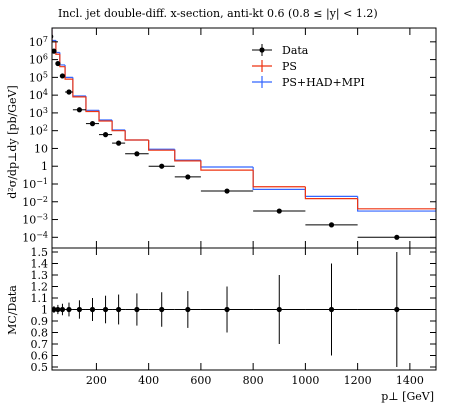 Image resolution: width=450 pixels, height=407 pixels. Describe the element at coordinates (44, 310) in the screenshot. I see `ratio-y-tick-label: 1` at that location.